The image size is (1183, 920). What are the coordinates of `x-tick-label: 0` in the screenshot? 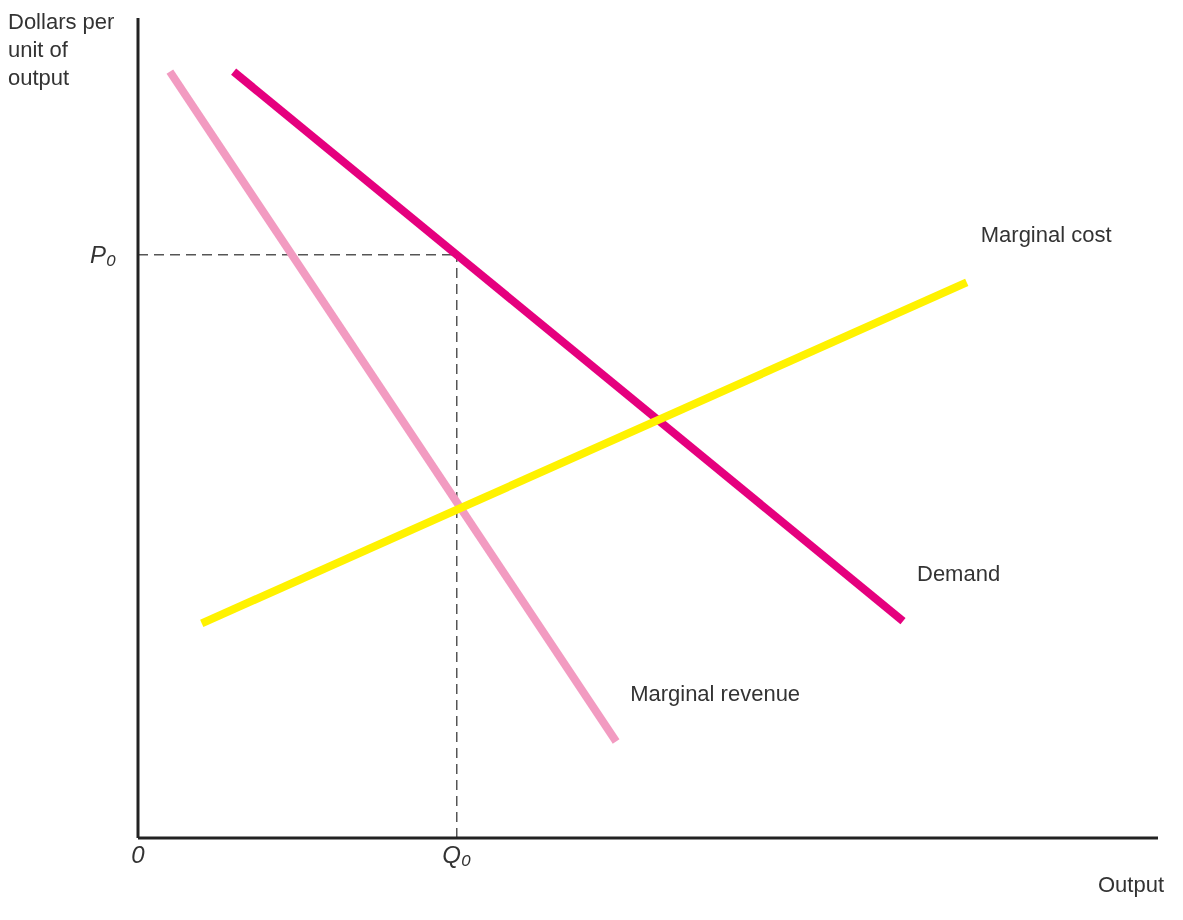 It's located at (138, 855).